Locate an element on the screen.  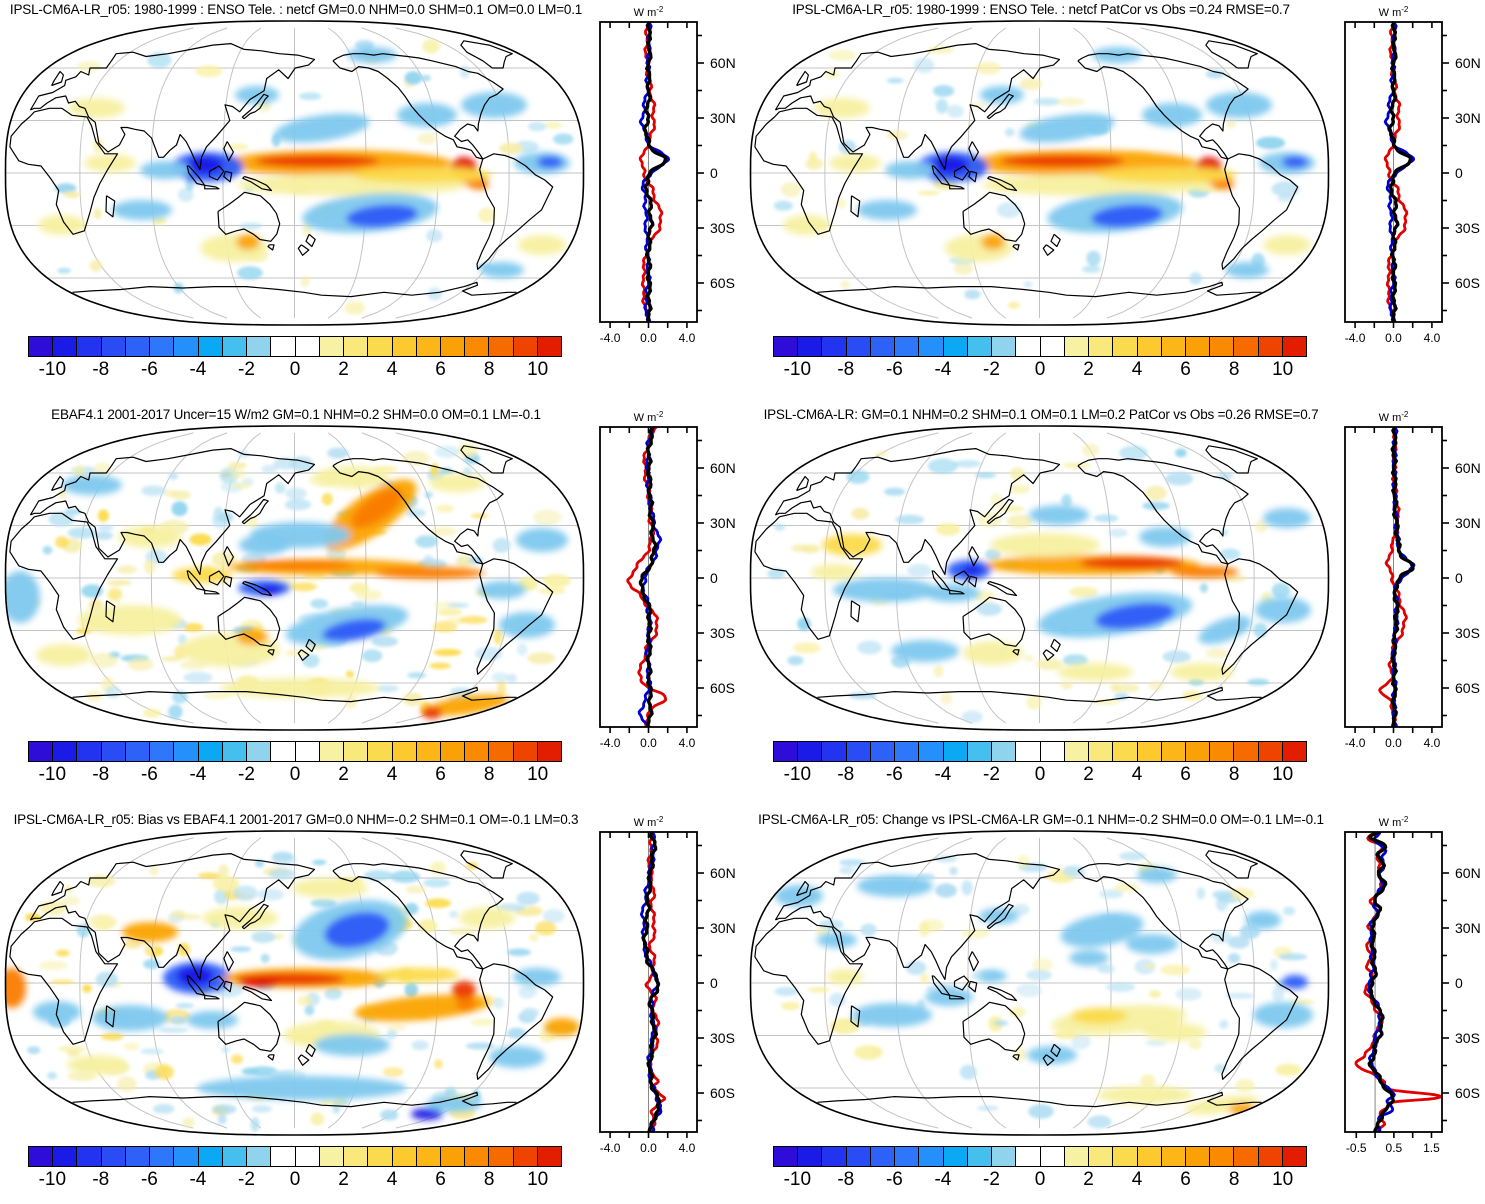
zonal-mean-plot: W m-2 -0.5 0.5 1.5 60N 30N 0 30S 60S is located at coordinates (1412, 985).